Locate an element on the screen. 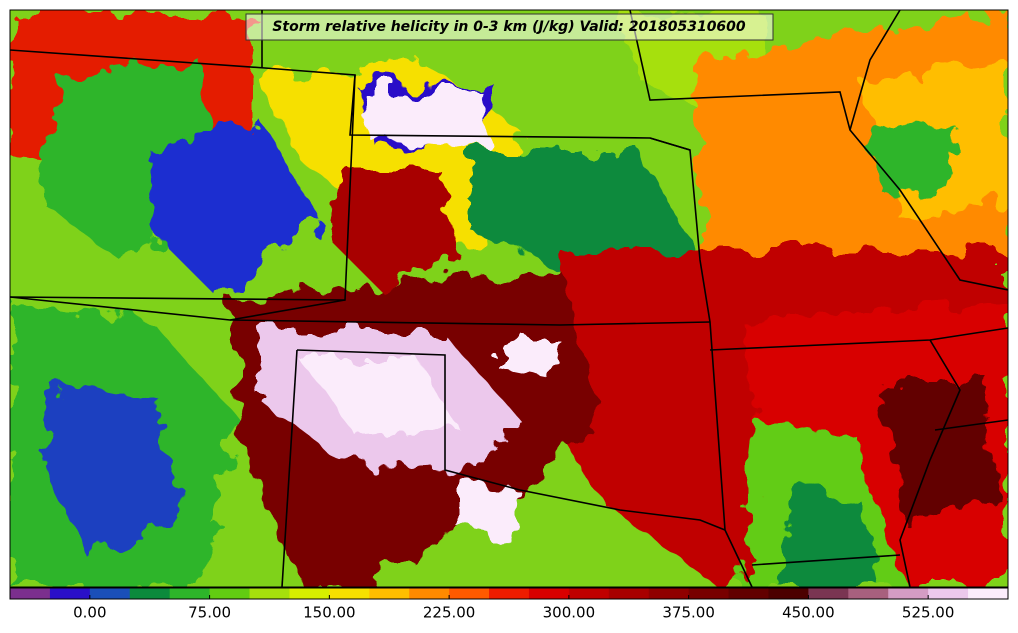 The width and height of the screenshot is (1018, 633). colorbar-tick-label: 525.00 is located at coordinates (928, 613).